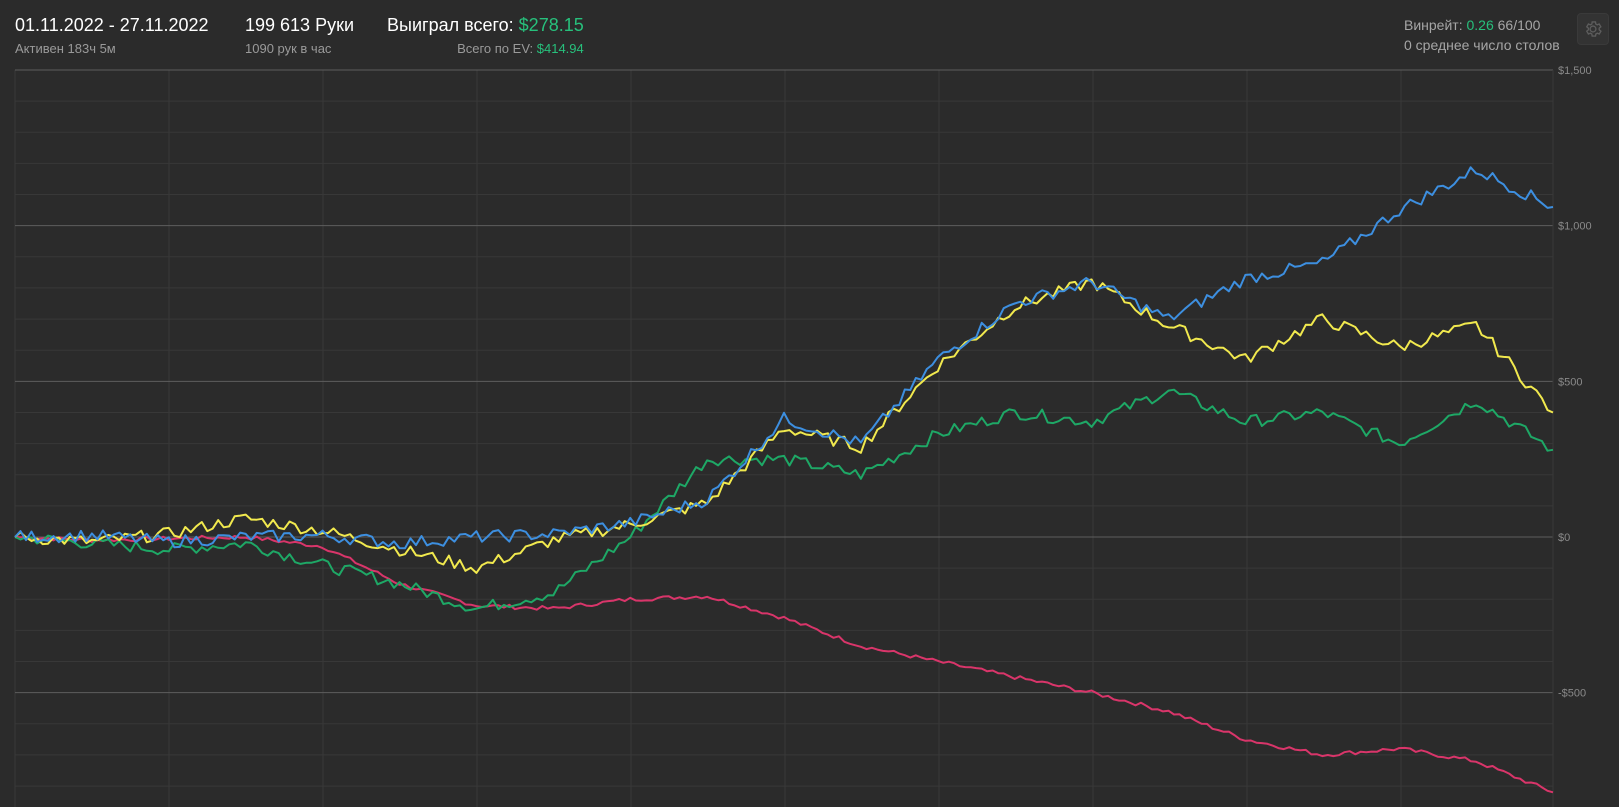 The width and height of the screenshot is (1619, 807). I want to click on ev-label: Всего по EV:, so click(495, 48).